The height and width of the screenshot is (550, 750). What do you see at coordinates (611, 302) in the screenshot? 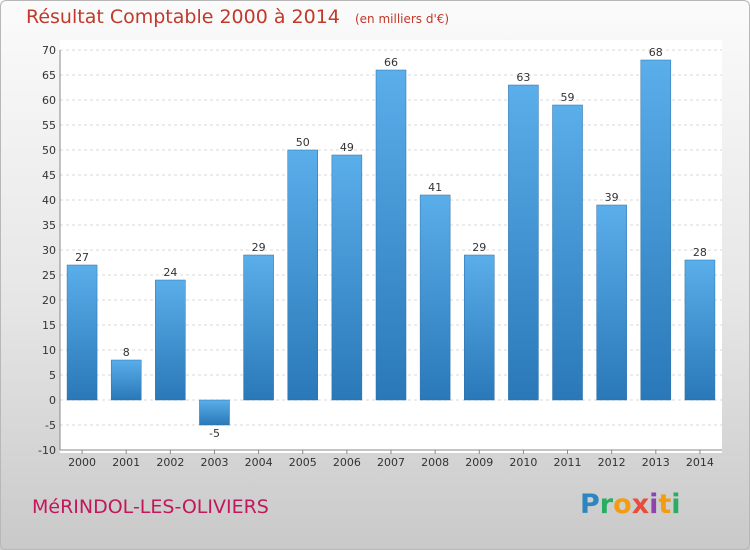
I see `bar-2012` at bounding box center [611, 302].